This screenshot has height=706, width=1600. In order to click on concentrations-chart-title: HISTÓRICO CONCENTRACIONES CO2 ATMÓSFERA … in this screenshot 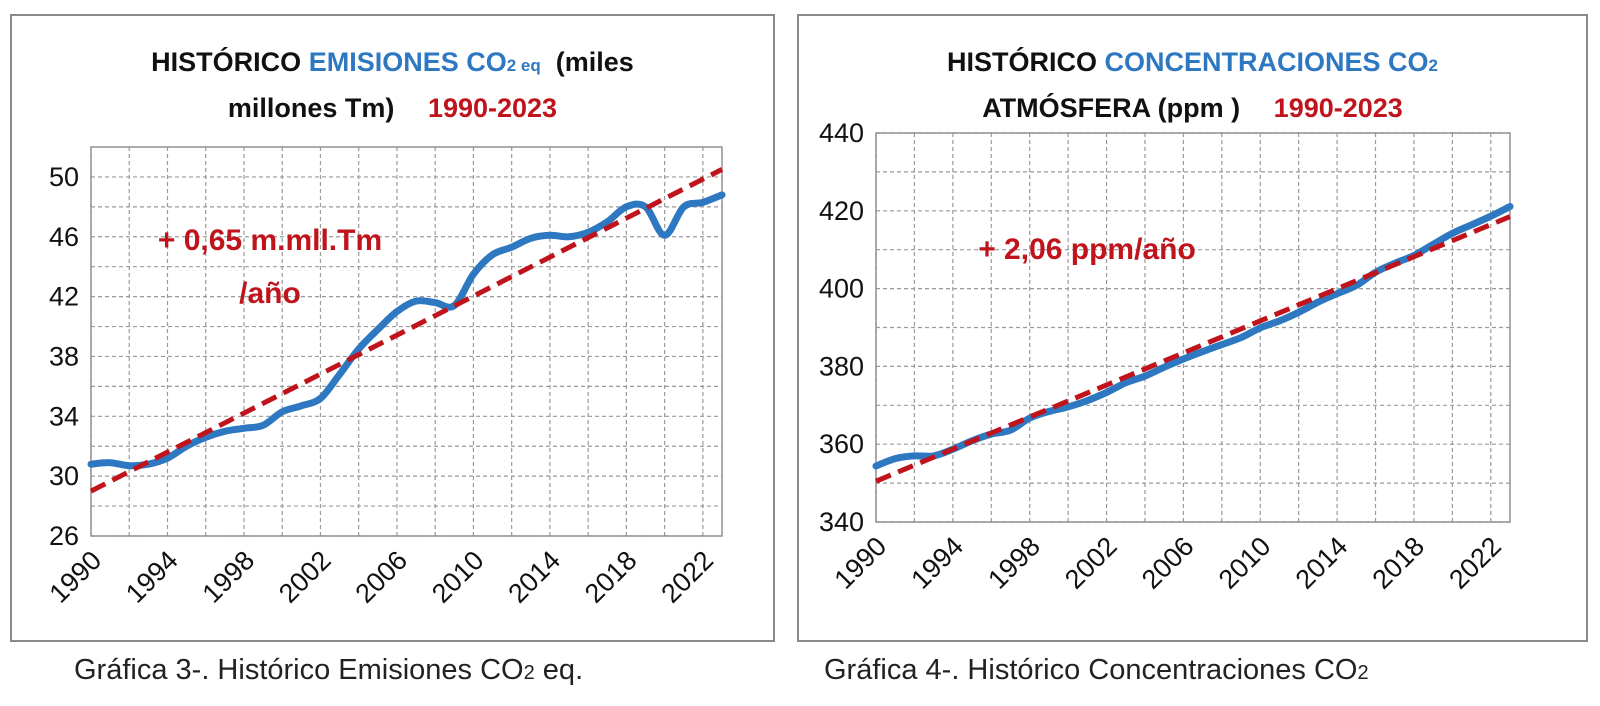, I will do `click(1192, 85)`.